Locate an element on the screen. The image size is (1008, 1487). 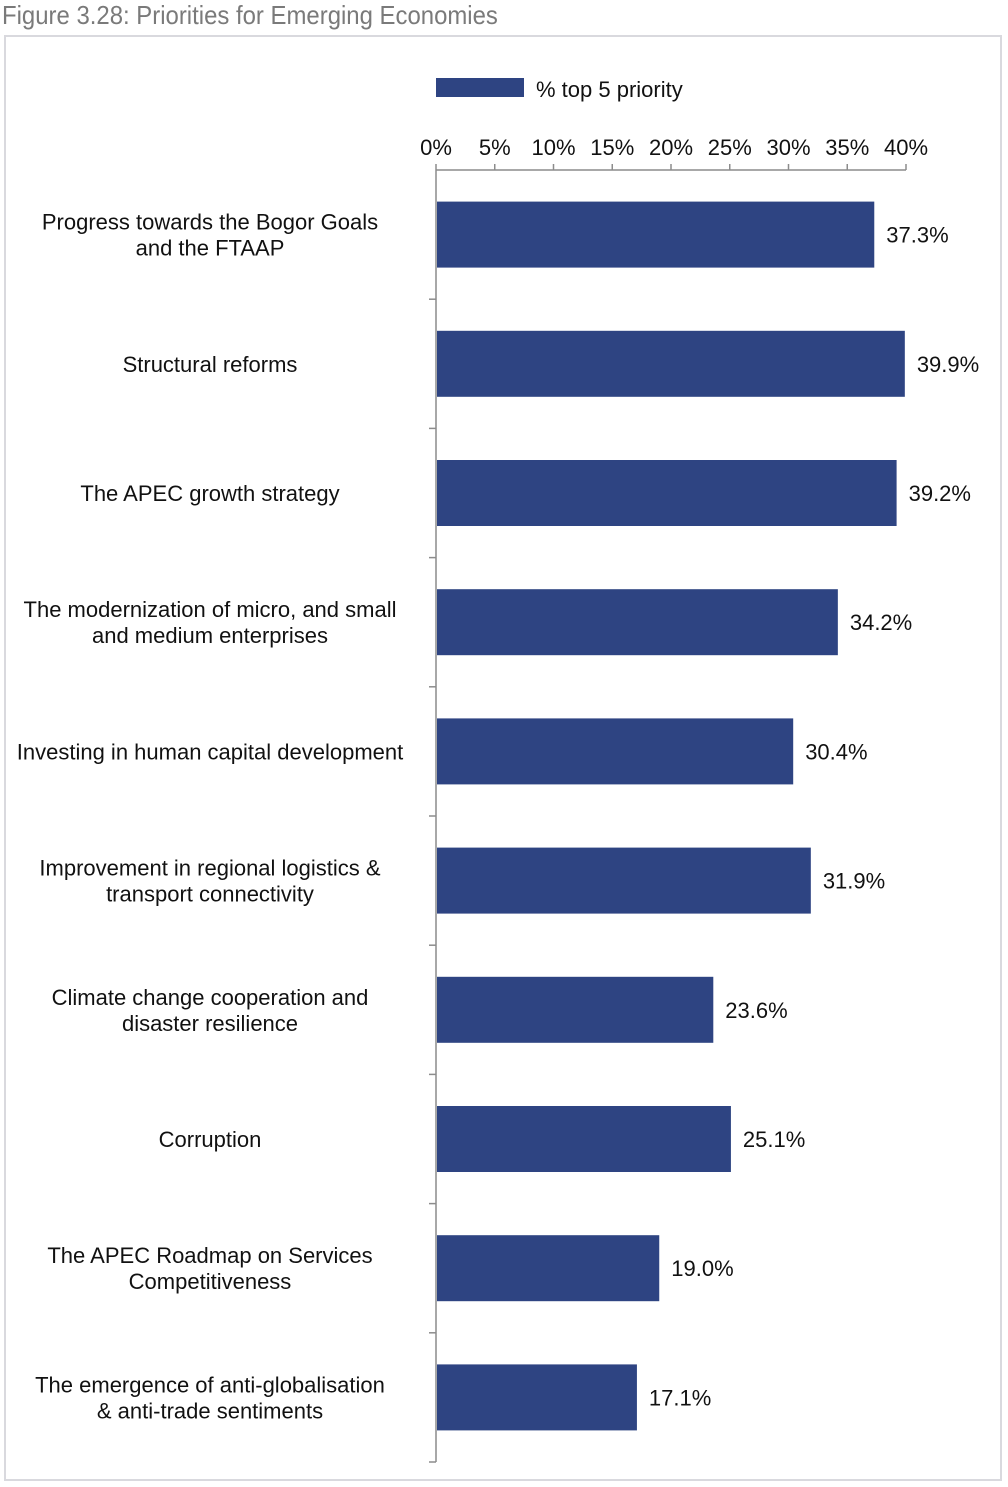
bar-value-label: 37.3% is located at coordinates (917, 235).